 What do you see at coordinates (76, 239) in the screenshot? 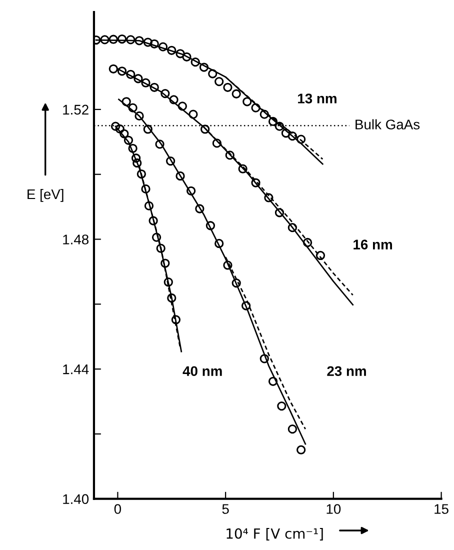
I see `y-tick-label: 1.48` at bounding box center [76, 239].